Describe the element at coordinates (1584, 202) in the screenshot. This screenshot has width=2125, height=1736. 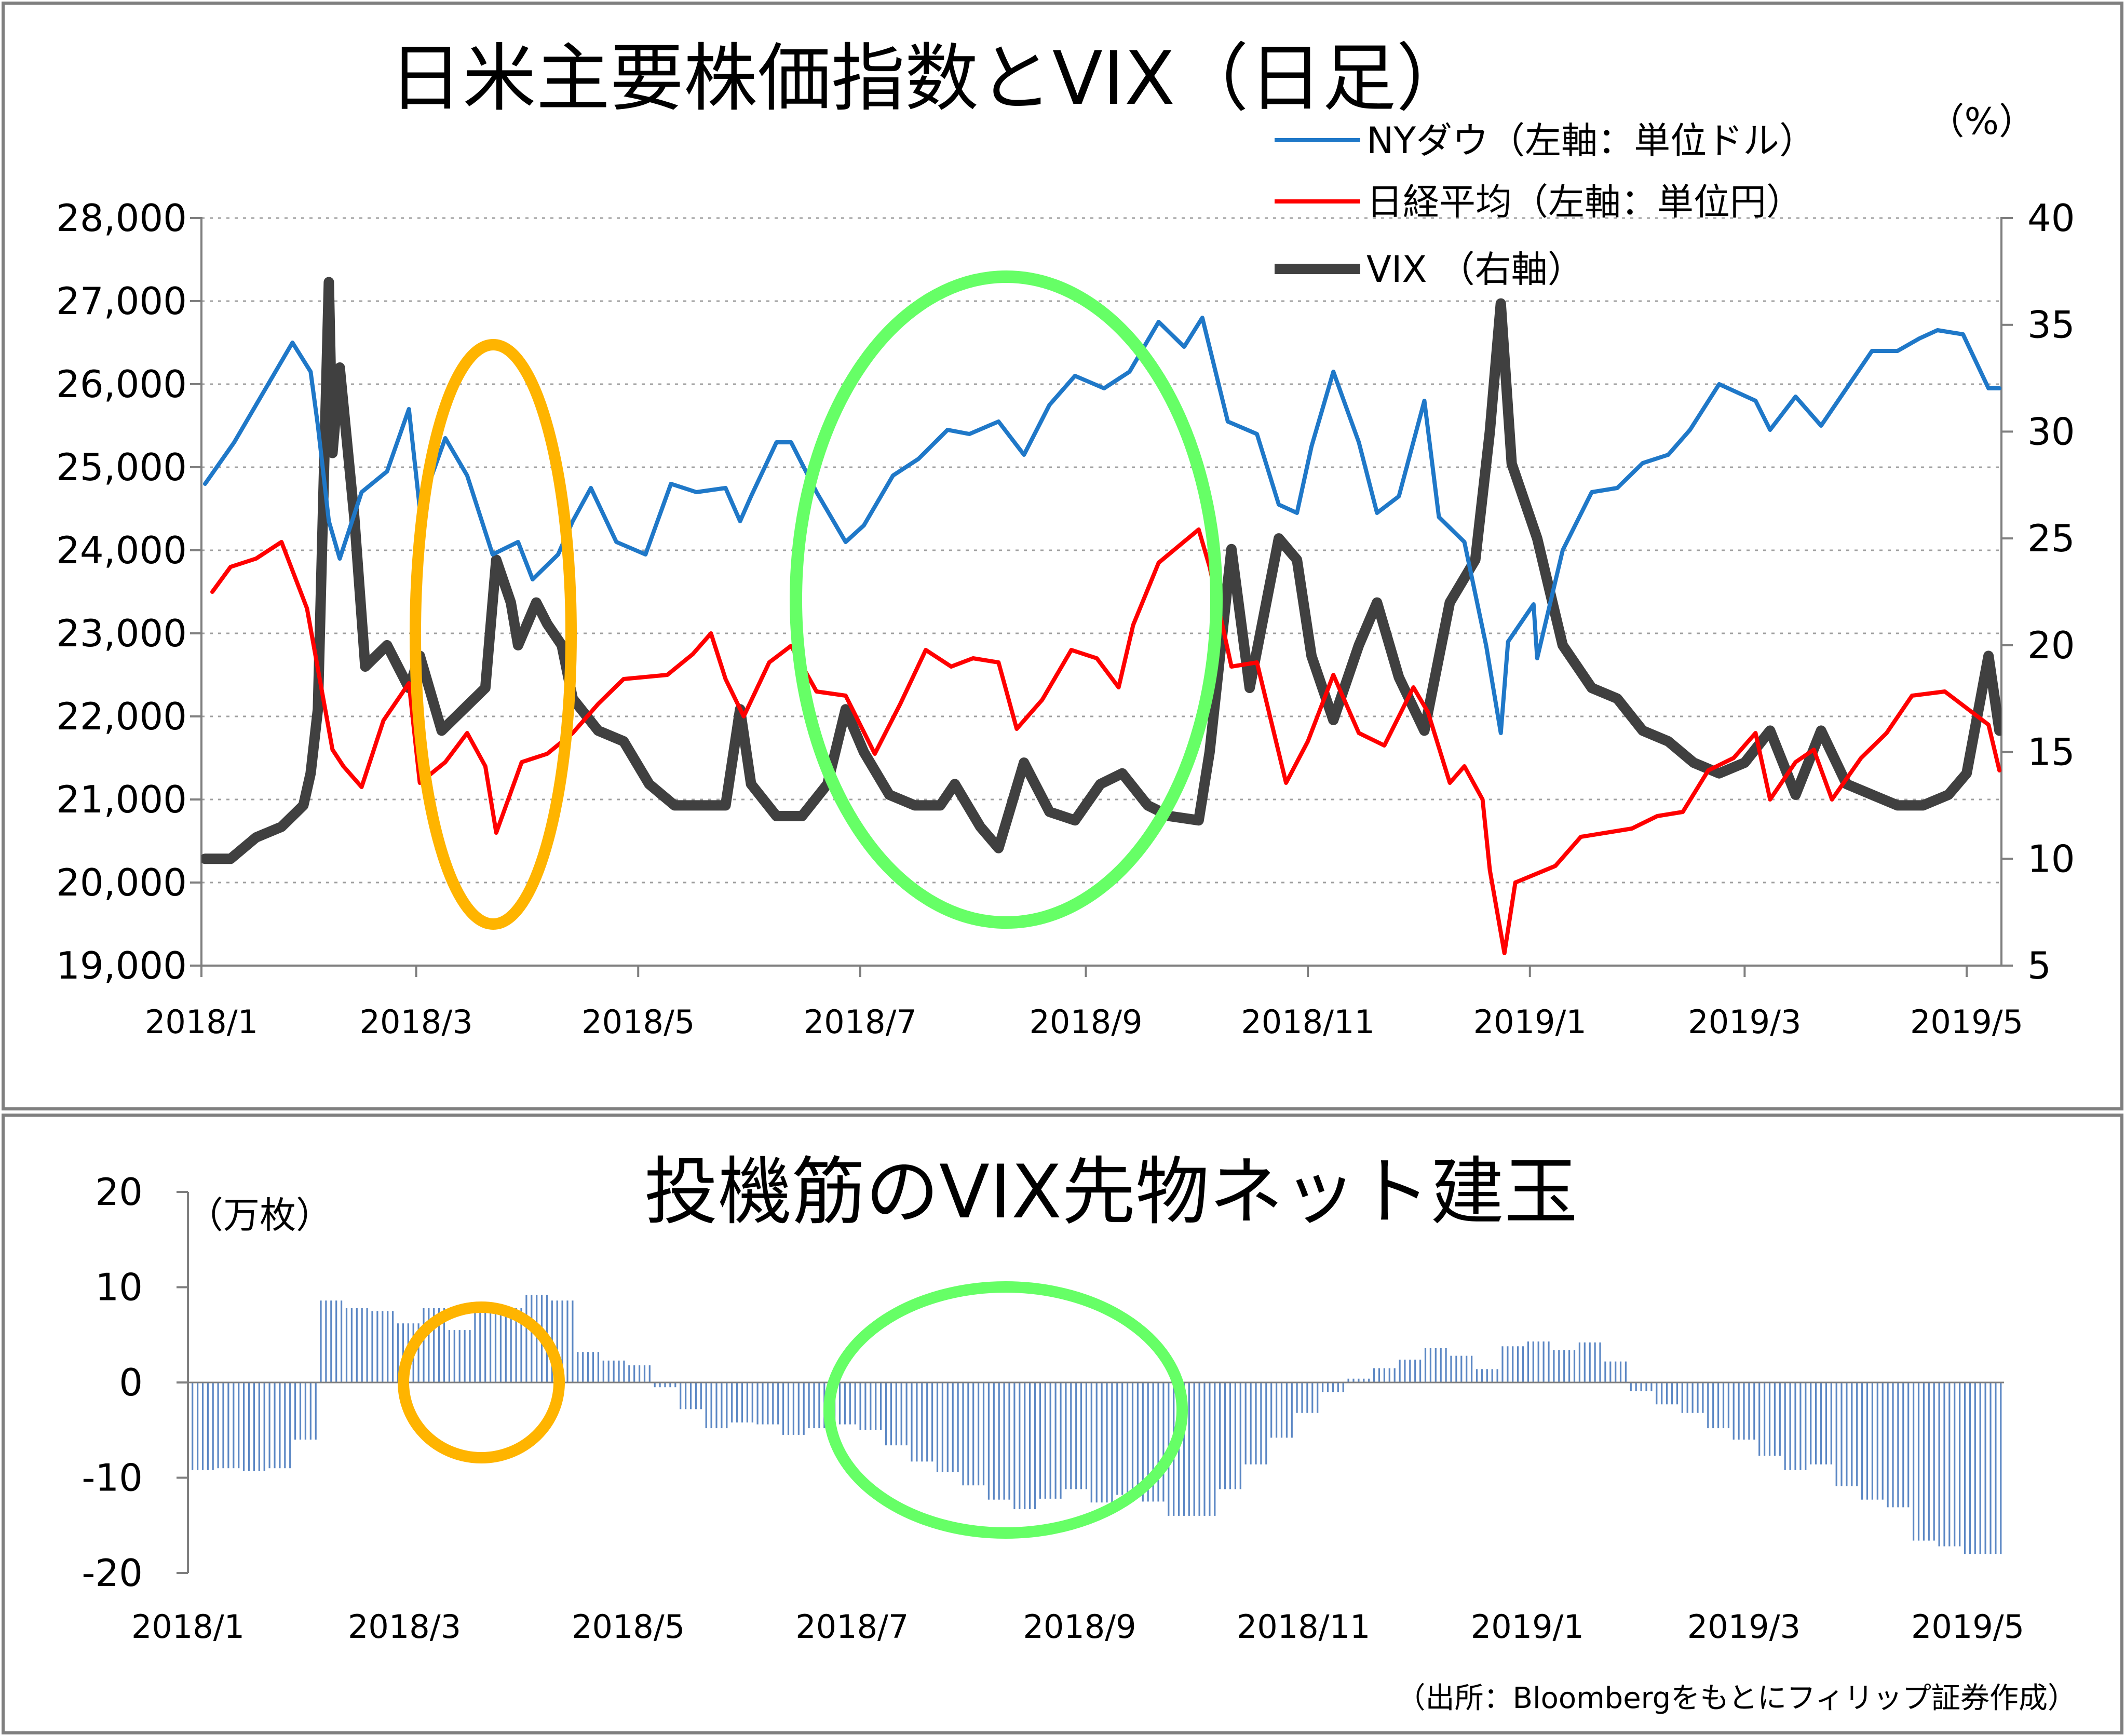
I see `legend-label-nikkei: 日経平均（左軸：単位円）` at that location.